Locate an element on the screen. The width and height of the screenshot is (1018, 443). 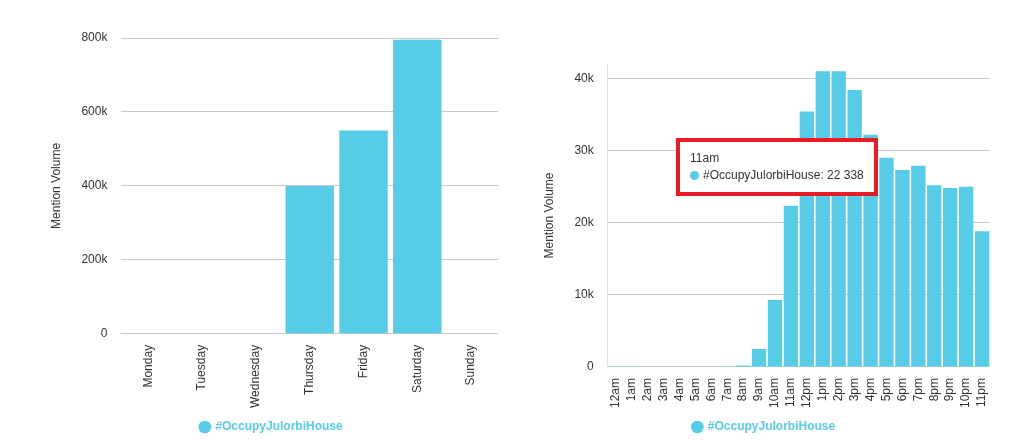
x-tick-label: 7am is located at coordinates (726, 389).